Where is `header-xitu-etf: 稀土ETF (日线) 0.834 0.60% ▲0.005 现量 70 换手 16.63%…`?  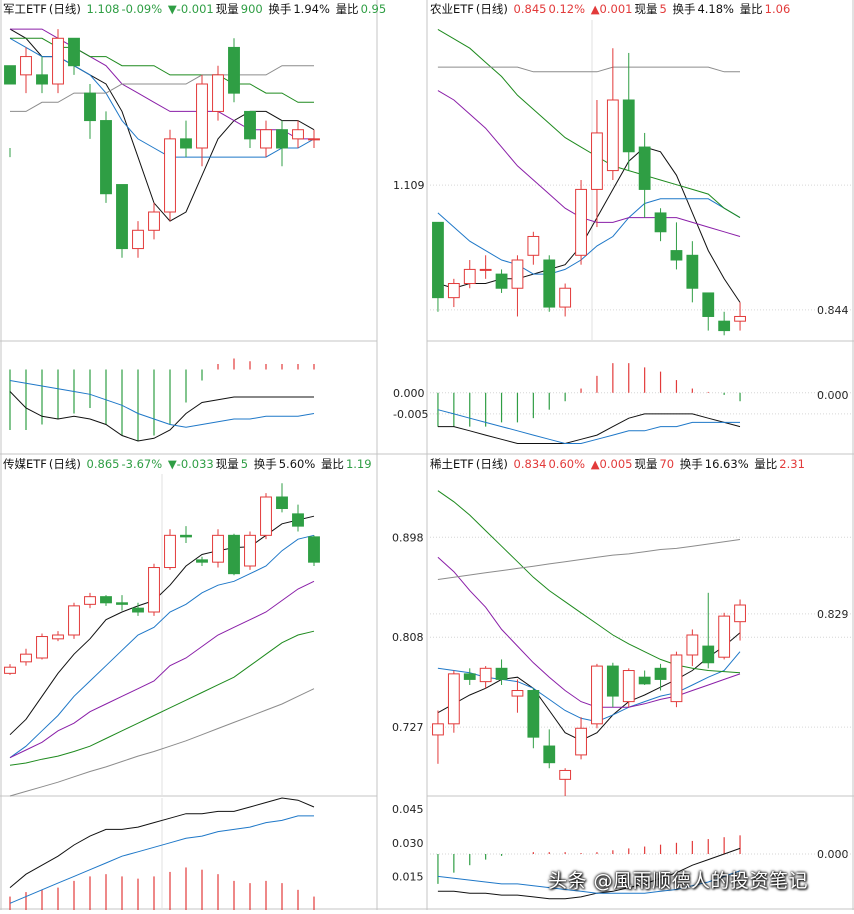
header-xitu-etf: 稀土ETF (日线) 0.834 0.60% ▲0.005 现量 70 换手 16.63%… is located at coordinates (618, 464).